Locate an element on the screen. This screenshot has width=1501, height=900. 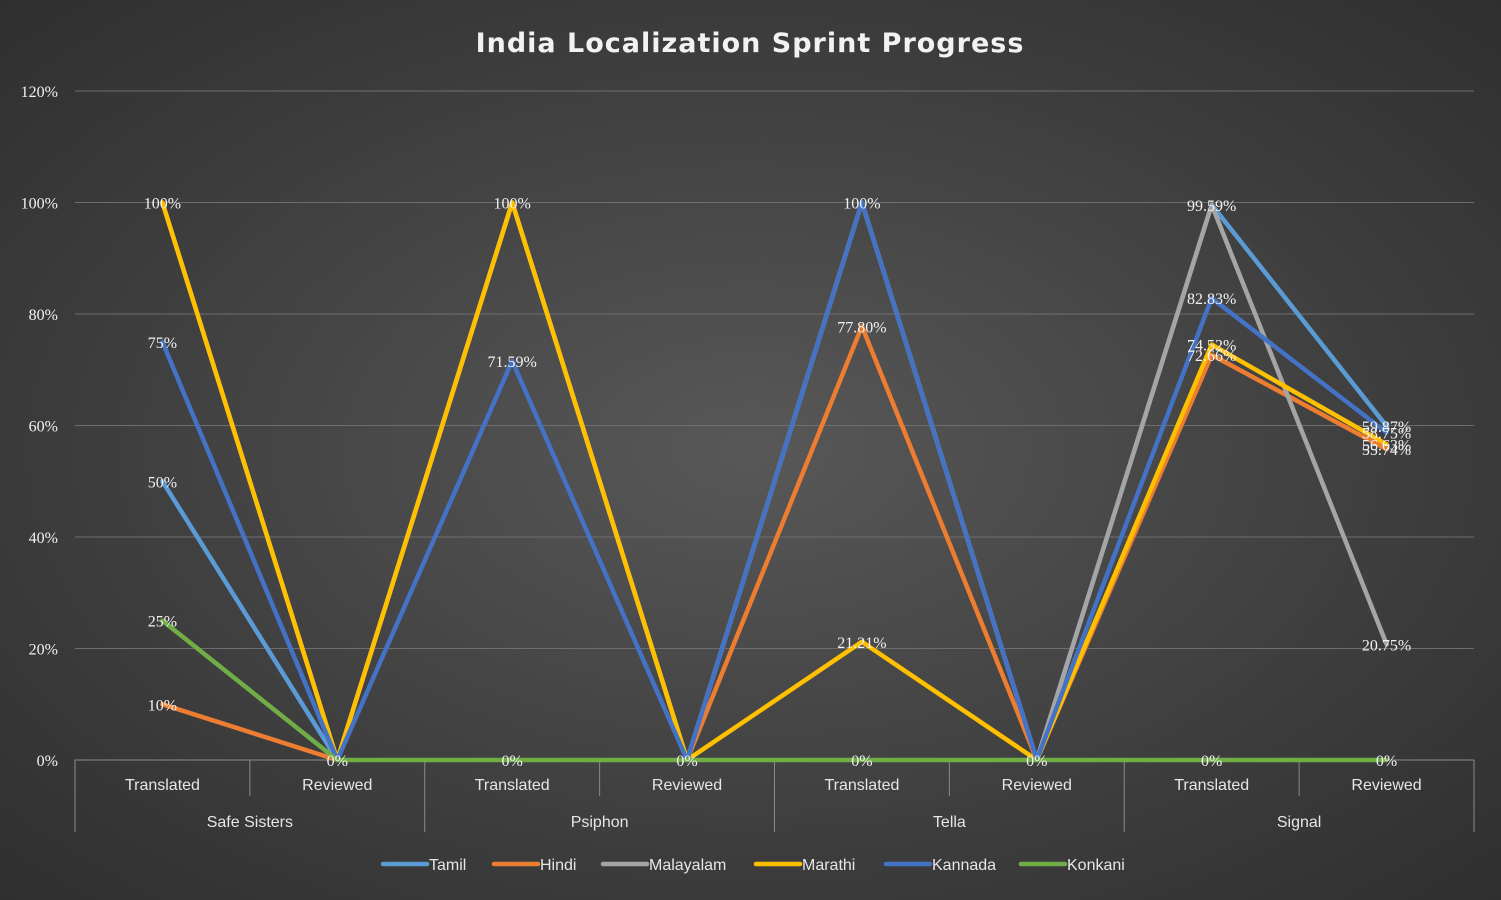
data-label: 58.75% is located at coordinates (1386, 433).